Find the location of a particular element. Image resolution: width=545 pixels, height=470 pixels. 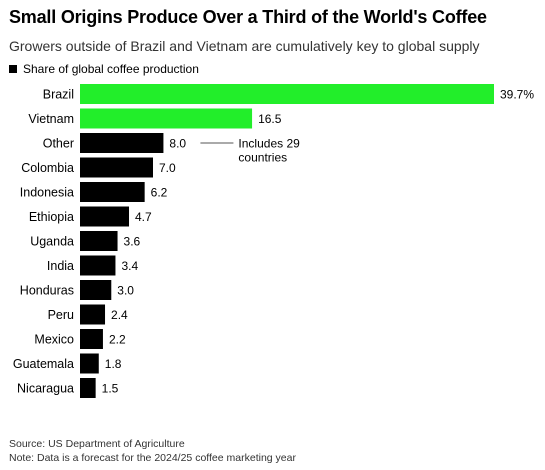

legend: Share of global coffee production is located at coordinates (104, 69).